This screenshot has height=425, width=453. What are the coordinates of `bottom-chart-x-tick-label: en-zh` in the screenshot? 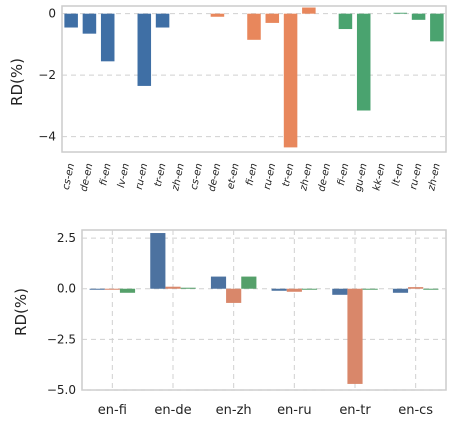 It's located at (234, 410).